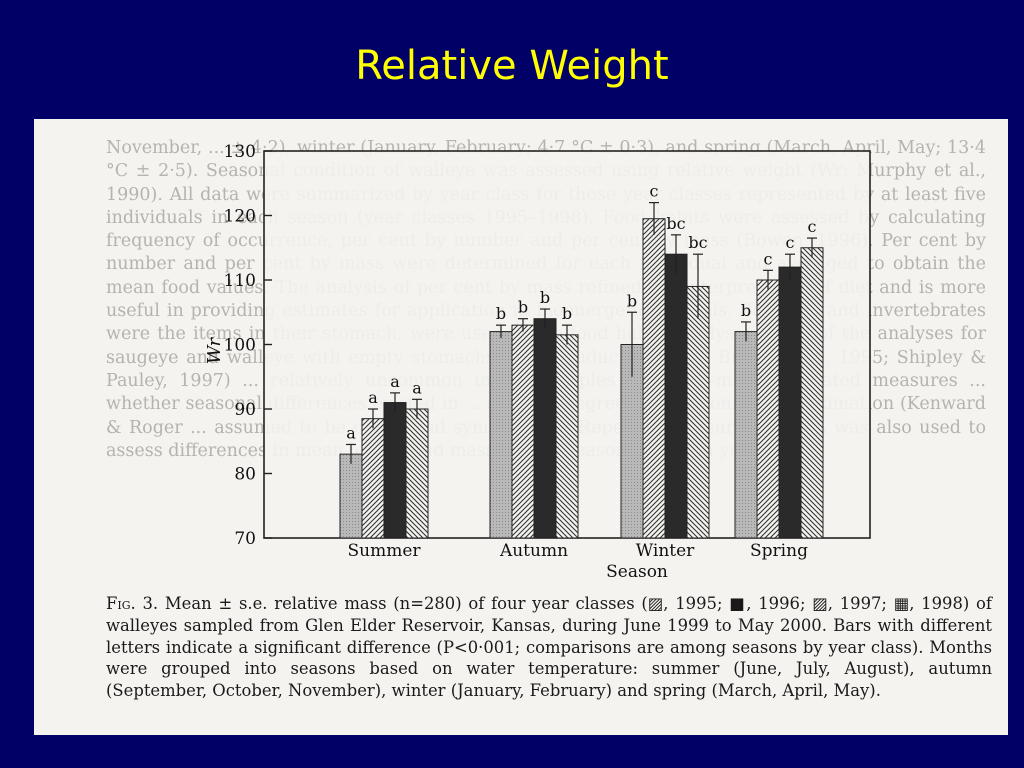 The width and height of the screenshot is (1024, 768). What do you see at coordinates (665, 551) in the screenshot?
I see `x-tick-label: Winter` at bounding box center [665, 551].